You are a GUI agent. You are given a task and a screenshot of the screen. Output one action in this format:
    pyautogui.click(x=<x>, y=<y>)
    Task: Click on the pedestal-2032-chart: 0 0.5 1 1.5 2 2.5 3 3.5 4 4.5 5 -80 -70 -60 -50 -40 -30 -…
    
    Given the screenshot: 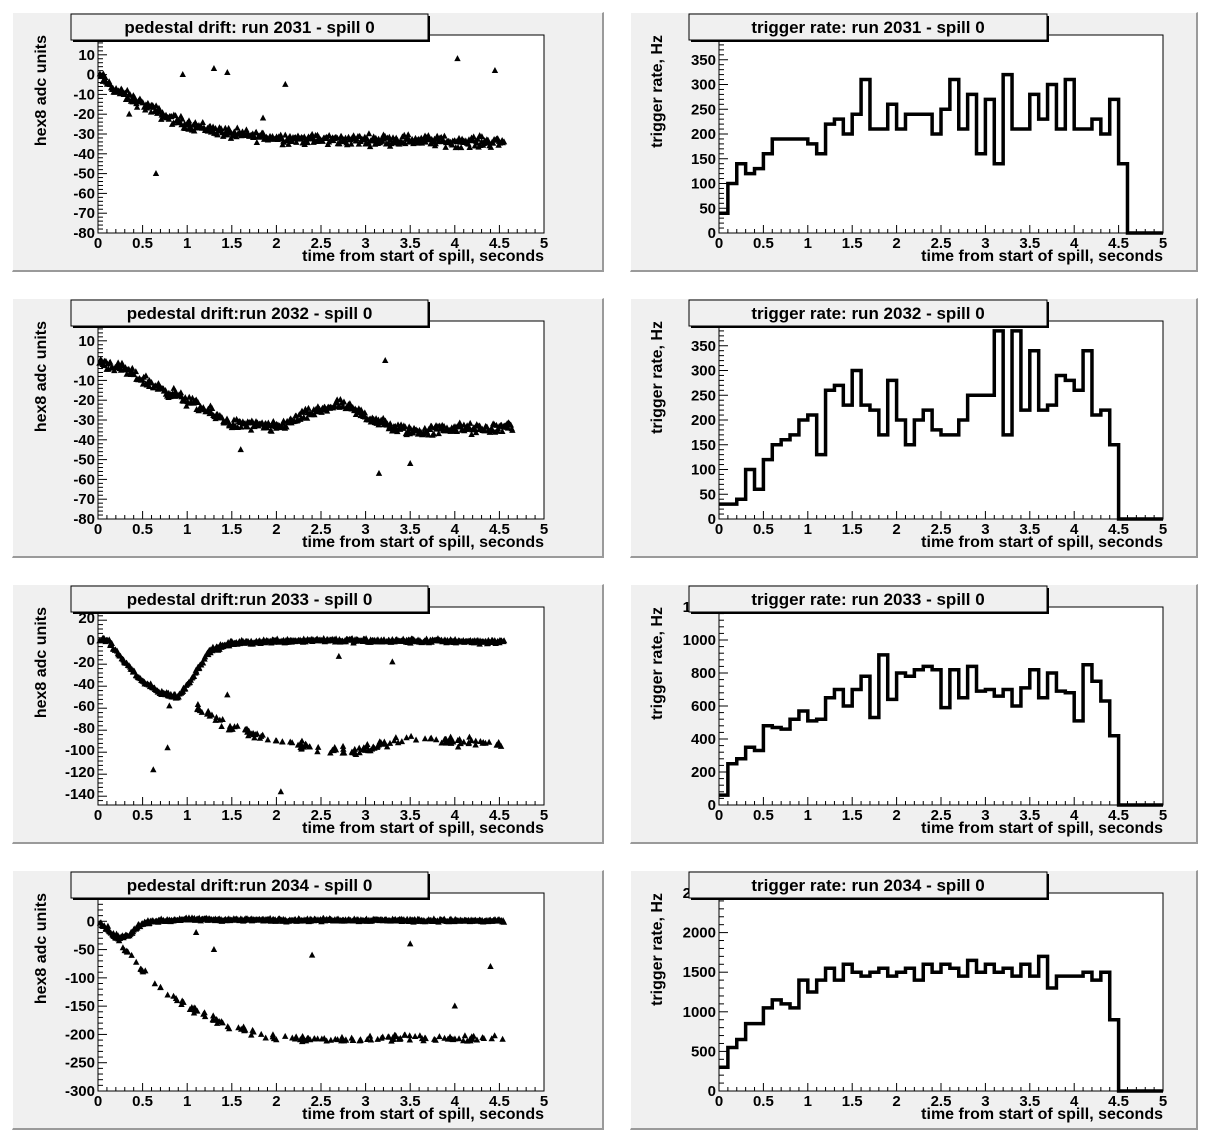 What is the action you would take?
    pyautogui.click(x=290, y=425)
    